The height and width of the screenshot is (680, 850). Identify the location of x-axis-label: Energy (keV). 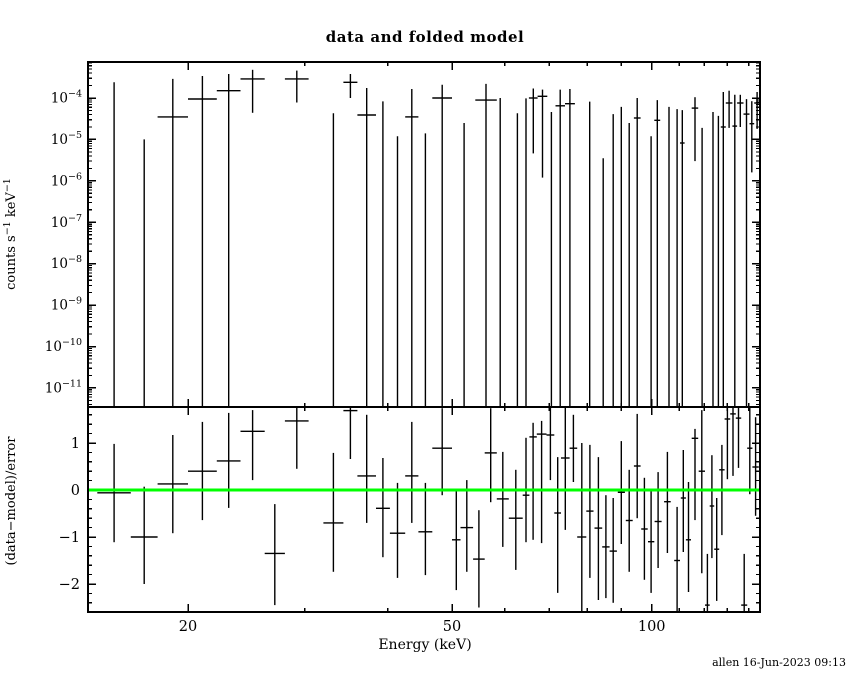
(425, 645).